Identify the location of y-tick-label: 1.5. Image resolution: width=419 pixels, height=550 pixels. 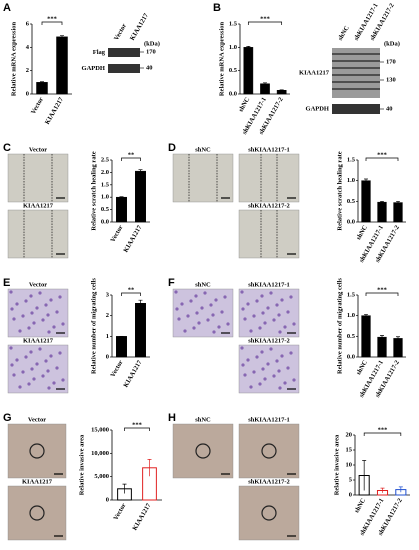
(233, 23).